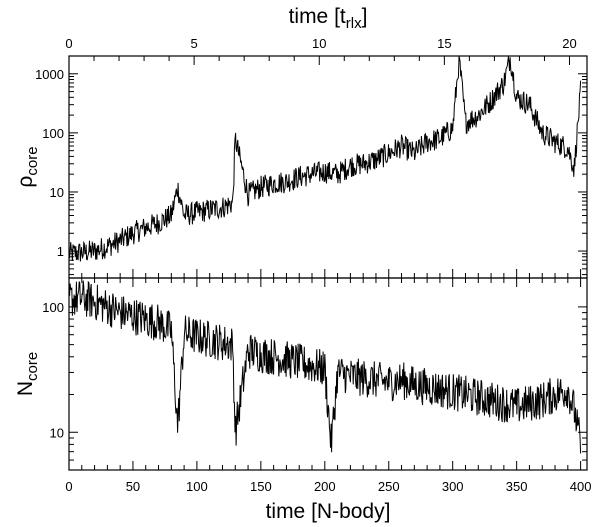 The height and width of the screenshot is (527, 600). What do you see at coordinates (60, 251) in the screenshot?
I see `density-y-tick-label: 1` at bounding box center [60, 251].